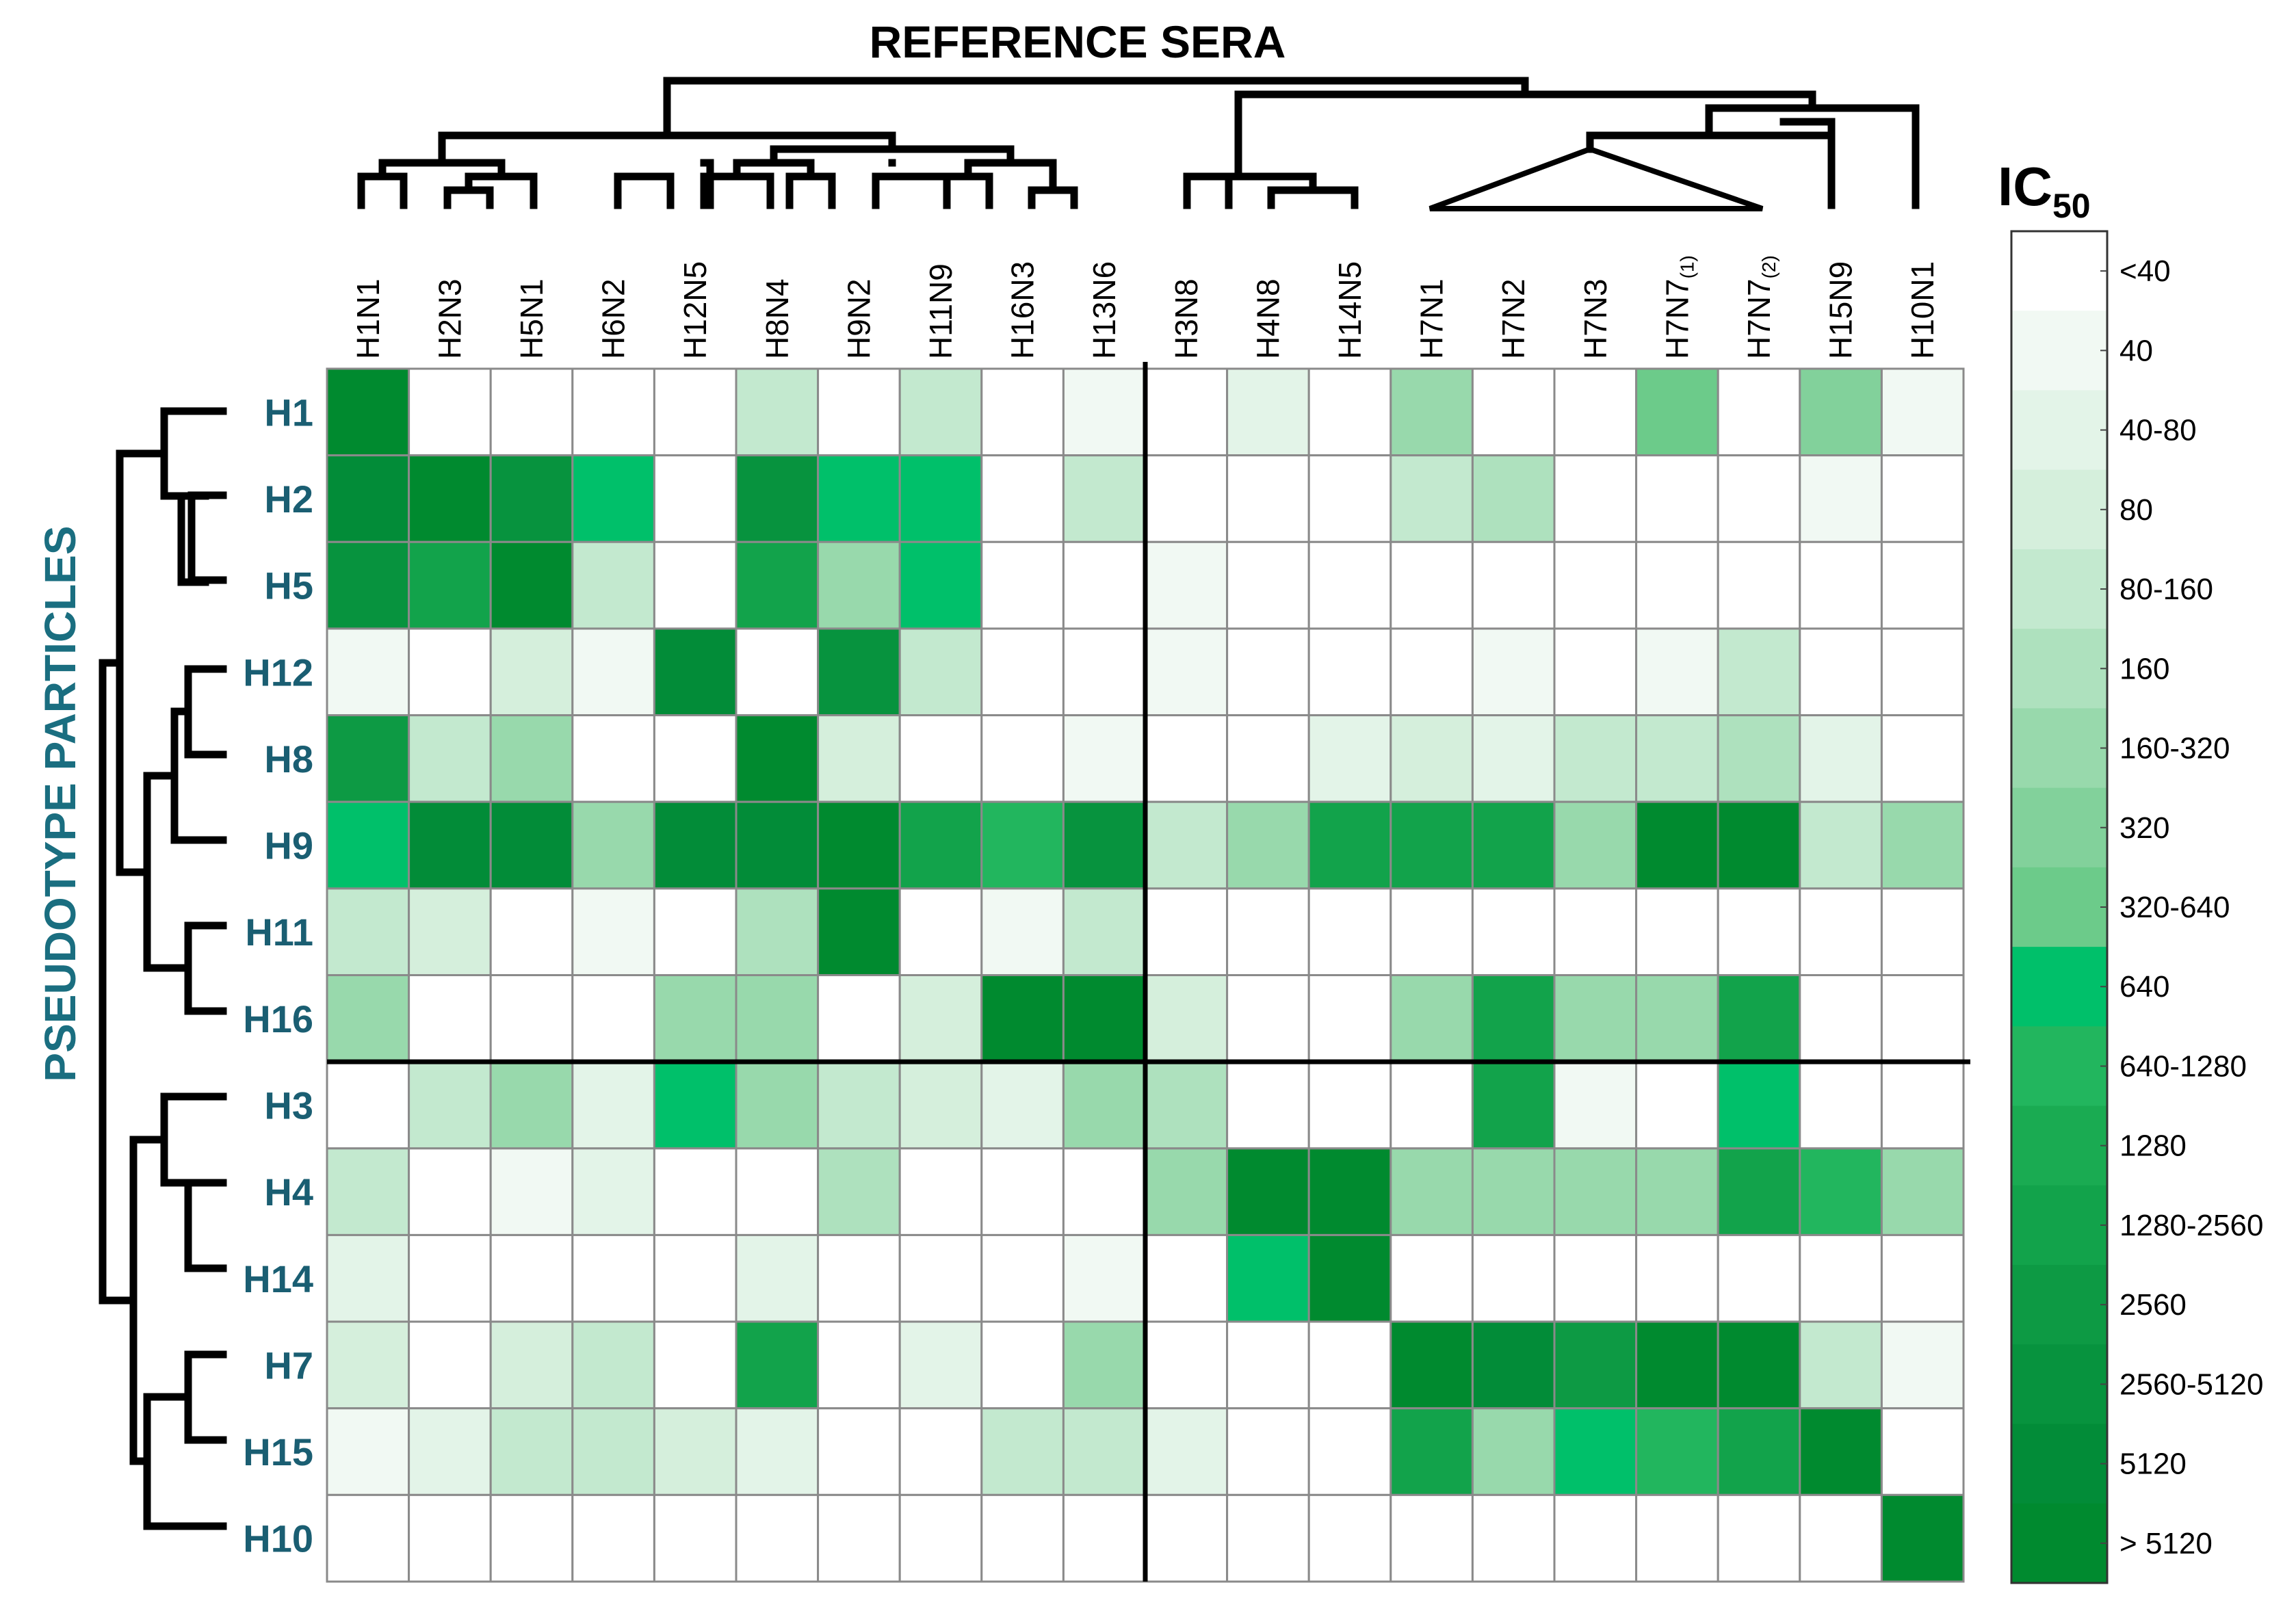 This screenshot has width=2296, height=1598. Describe the element at coordinates (1349, 1018) in the screenshot. I see `heatmap-cell-H16-h14n5` at that location.